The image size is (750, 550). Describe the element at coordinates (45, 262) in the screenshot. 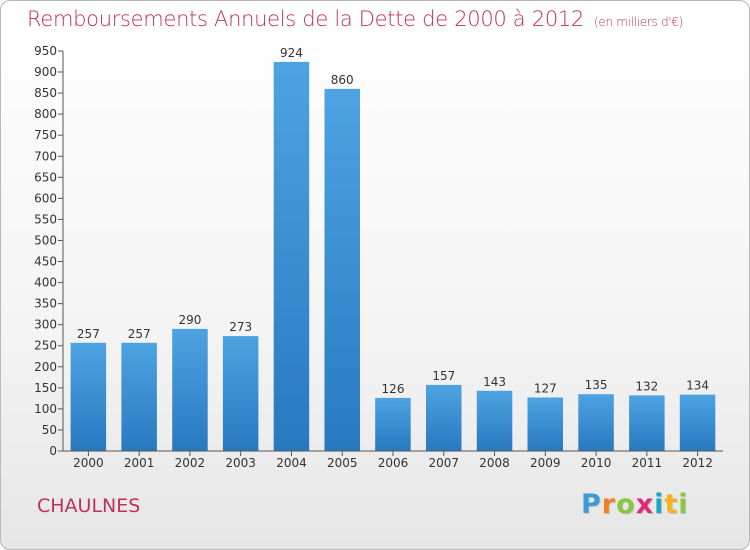

I see `y-tick-label: 450` at that location.